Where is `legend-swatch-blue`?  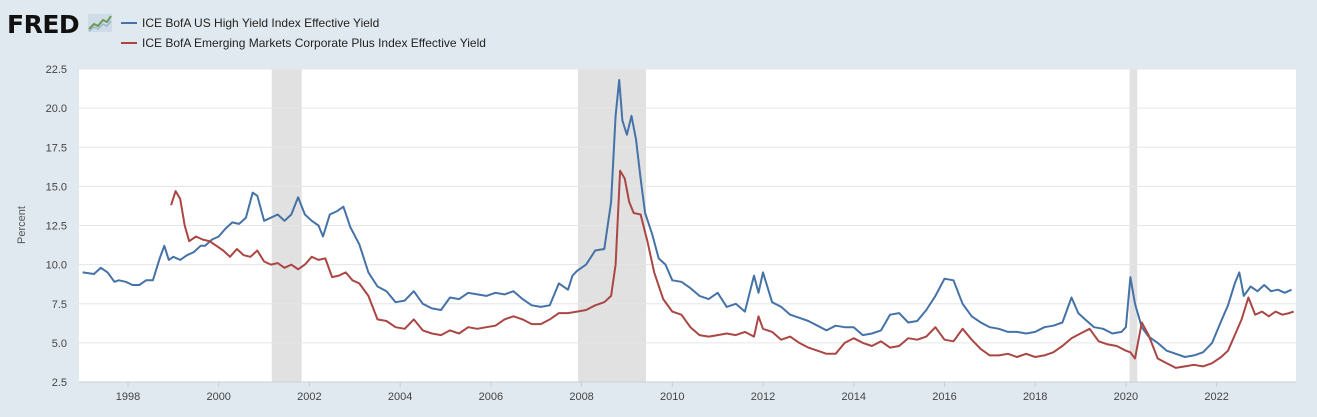
legend-swatch-blue is located at coordinates (129, 22).